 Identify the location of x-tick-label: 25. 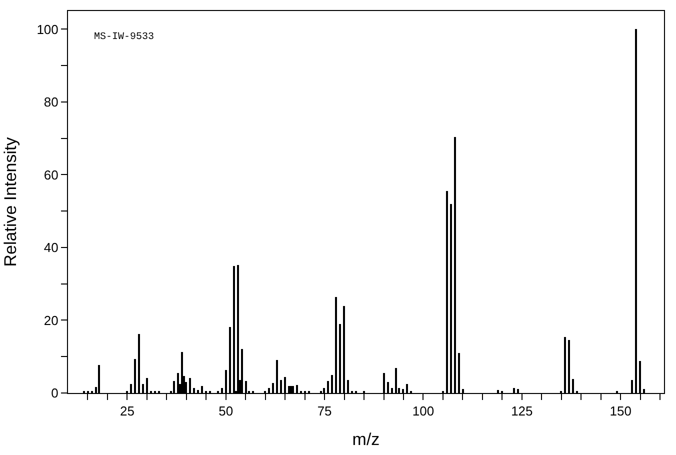
(127, 411).